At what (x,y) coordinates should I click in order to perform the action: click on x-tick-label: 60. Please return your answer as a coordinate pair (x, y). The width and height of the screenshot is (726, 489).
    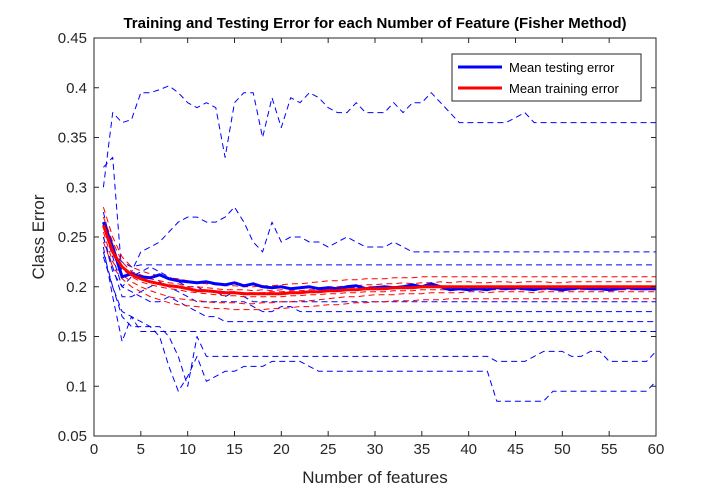
    Looking at the image, I should click on (656, 449).